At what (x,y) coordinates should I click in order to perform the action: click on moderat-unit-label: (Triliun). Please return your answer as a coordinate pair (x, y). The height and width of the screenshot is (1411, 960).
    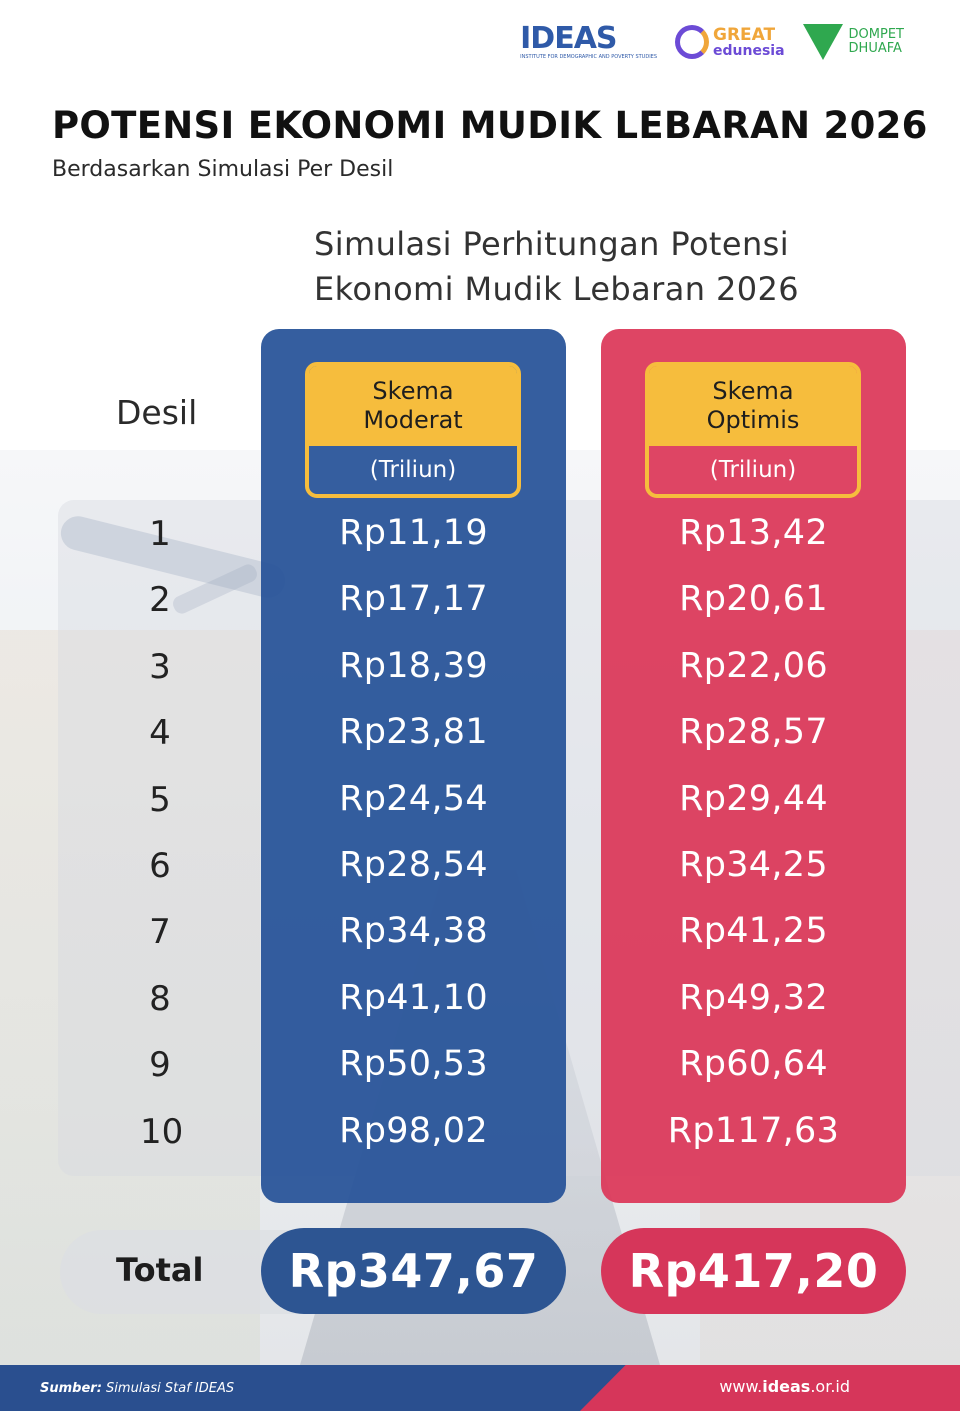
    Looking at the image, I should click on (413, 470).